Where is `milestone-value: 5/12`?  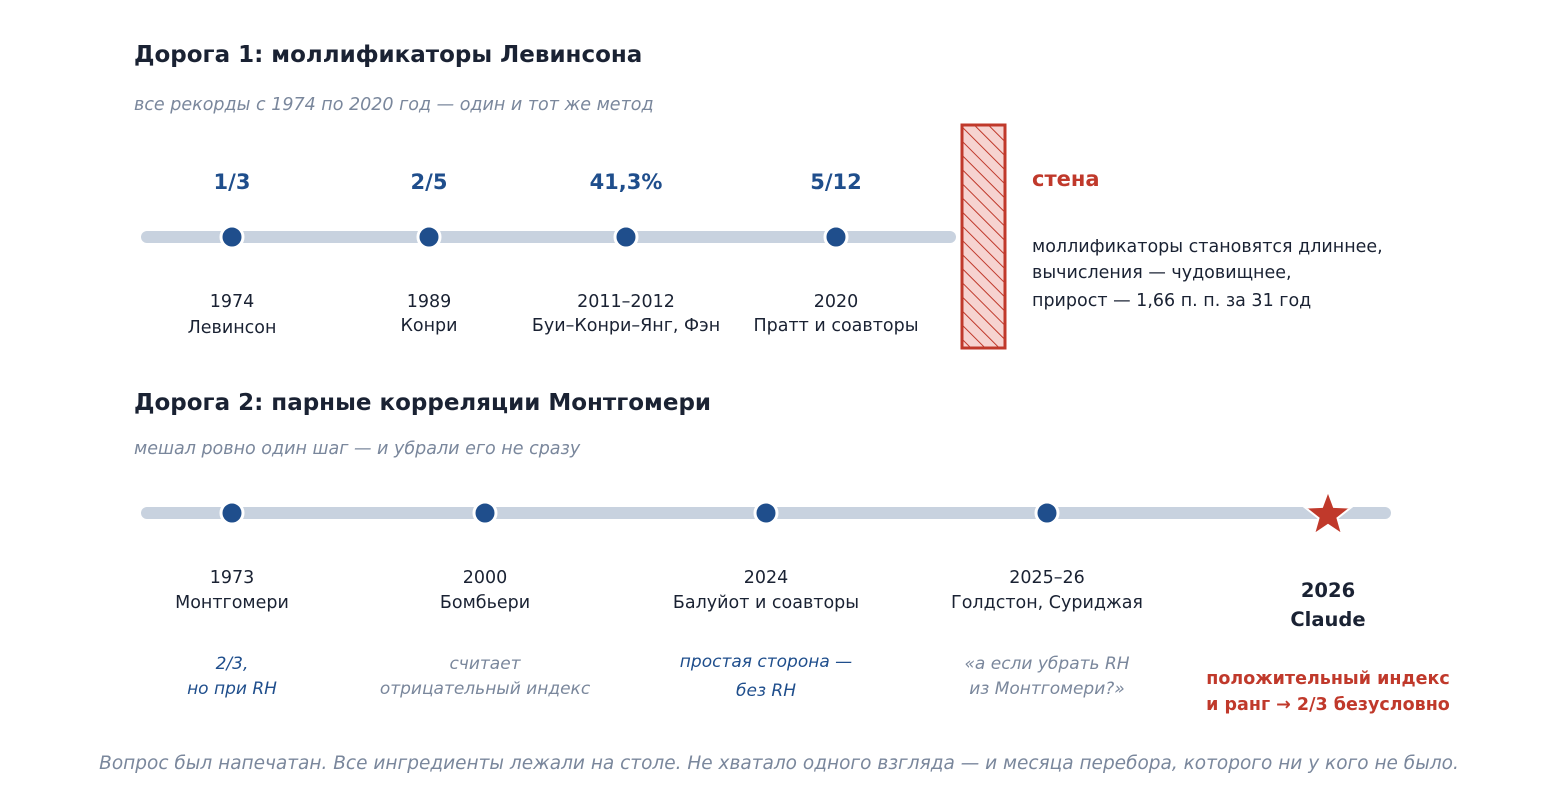
milestone-value: 5/12 is located at coordinates (836, 182).